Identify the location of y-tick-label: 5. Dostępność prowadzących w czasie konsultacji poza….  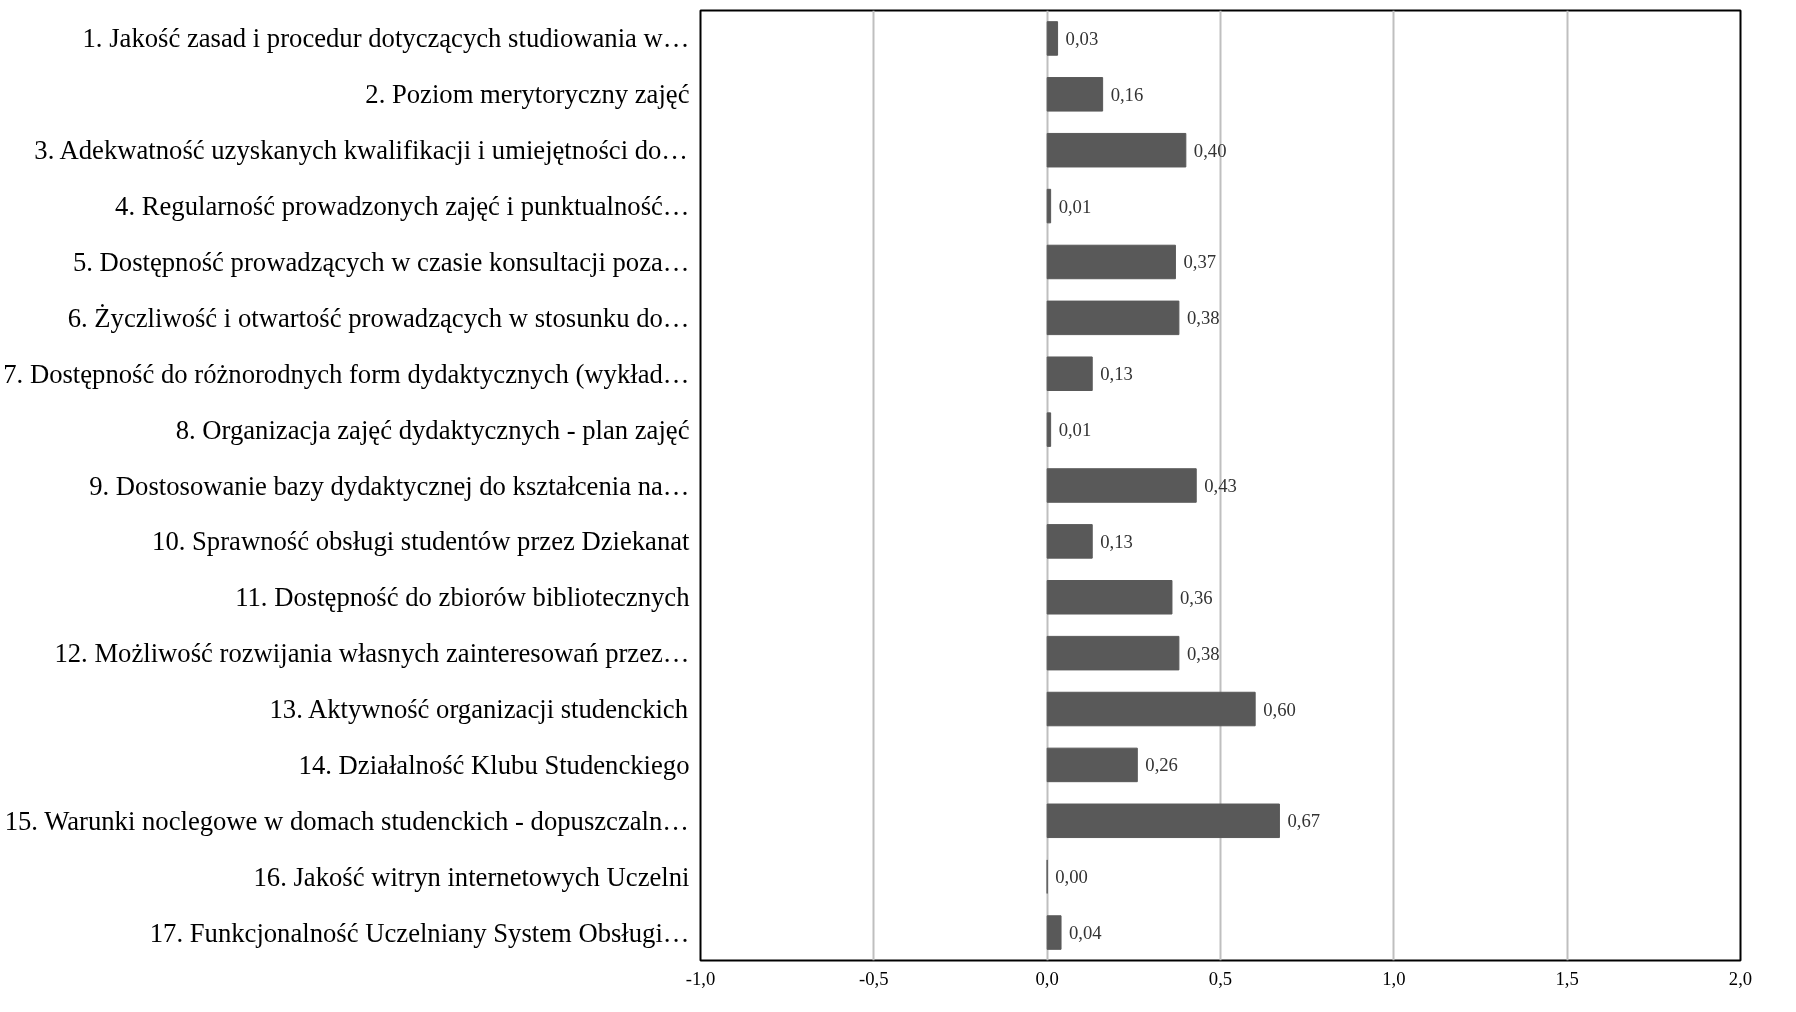
(381, 261).